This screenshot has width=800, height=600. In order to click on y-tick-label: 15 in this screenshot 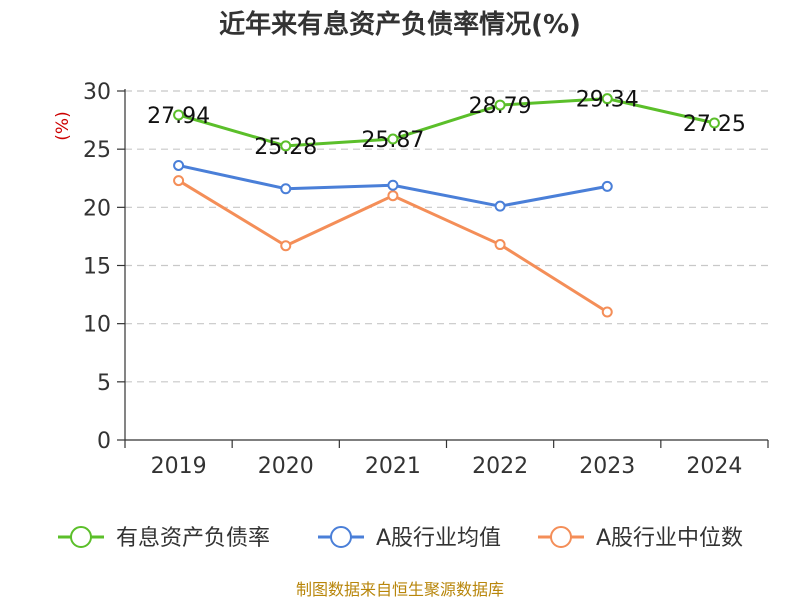, I will do `click(97, 267)`.